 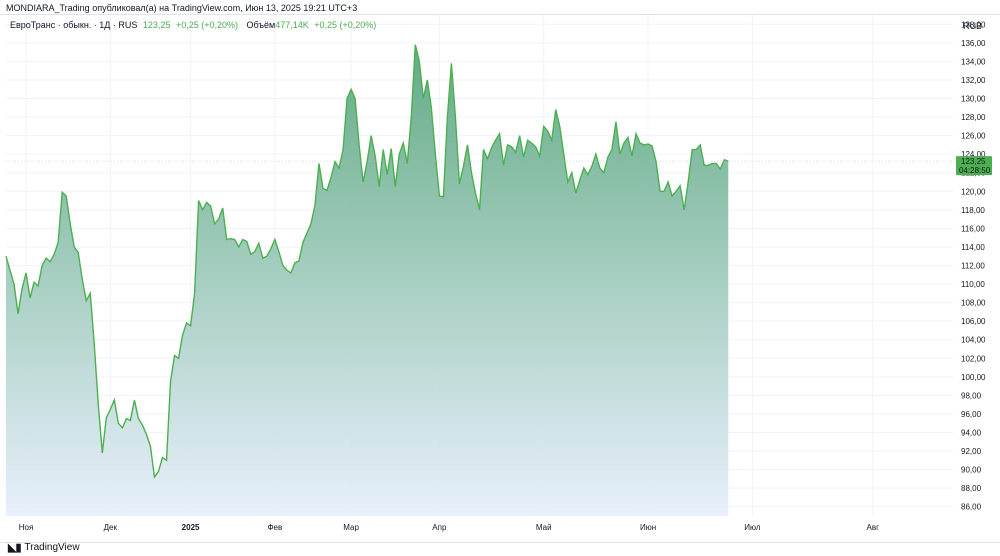 I want to click on y-tick-label: 134,00, so click(x=973, y=61).